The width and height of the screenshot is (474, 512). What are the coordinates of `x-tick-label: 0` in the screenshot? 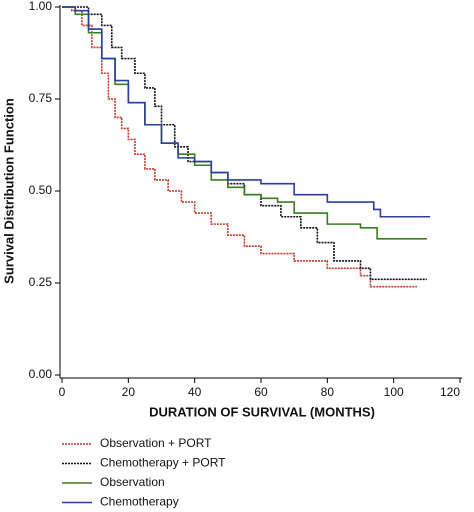 It's located at (62, 392).